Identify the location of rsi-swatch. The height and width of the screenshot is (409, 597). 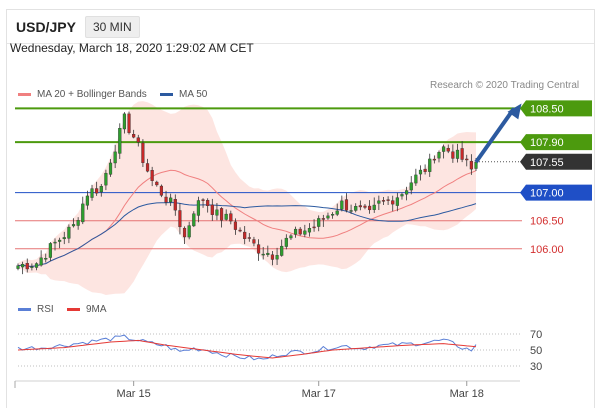
(24, 309).